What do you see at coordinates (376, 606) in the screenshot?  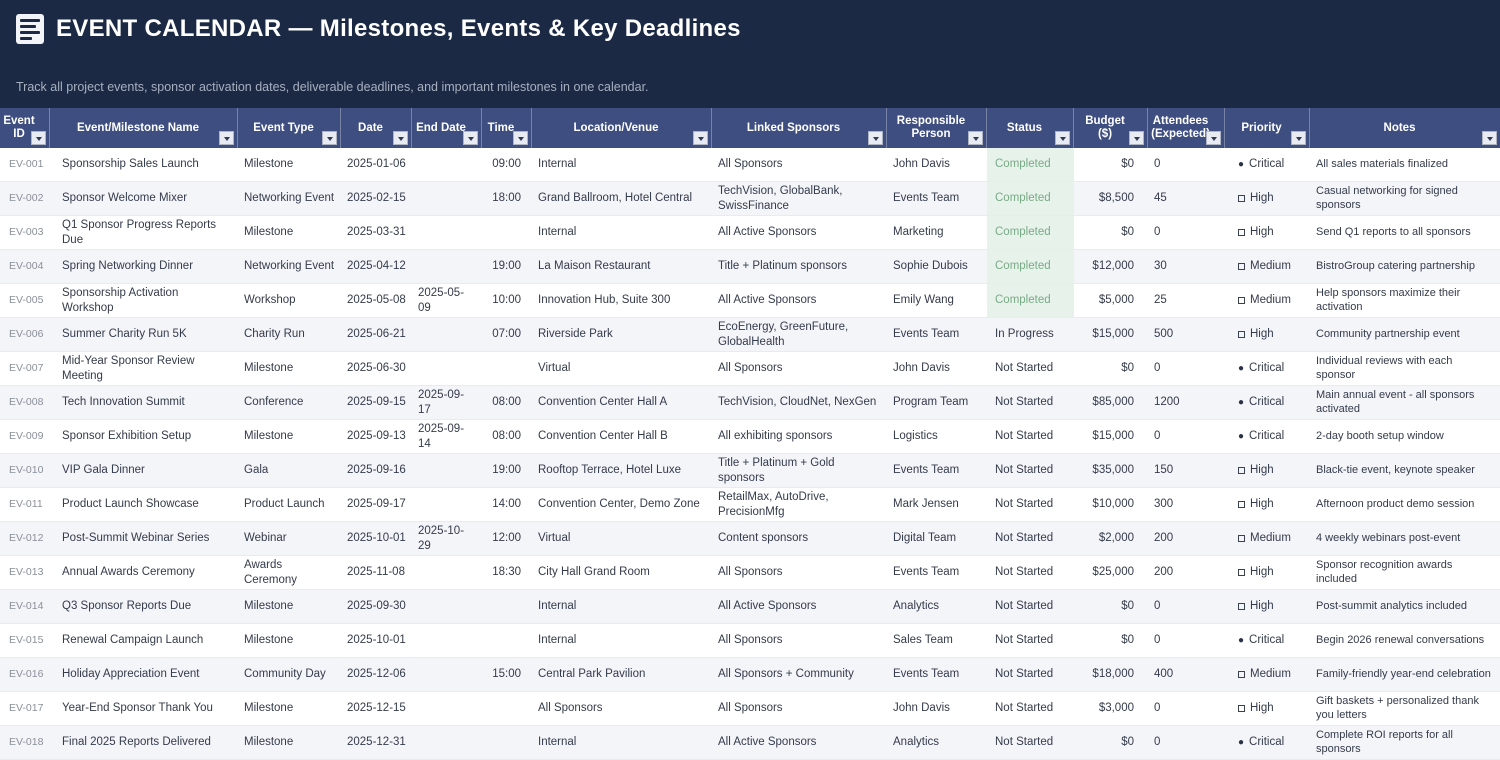 I see `cell-date: 2025-09-30` at bounding box center [376, 606].